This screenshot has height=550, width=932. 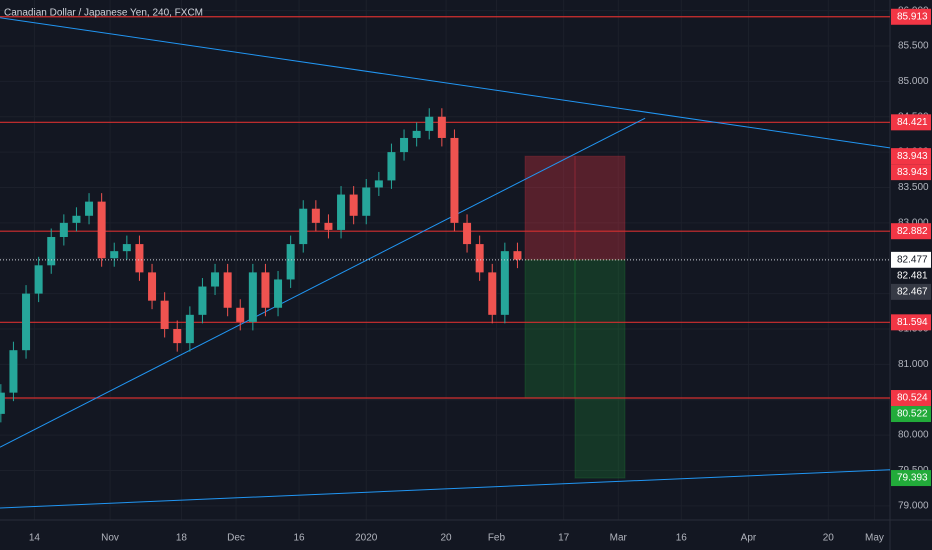 I want to click on price-label: 82.477, so click(x=912, y=259).